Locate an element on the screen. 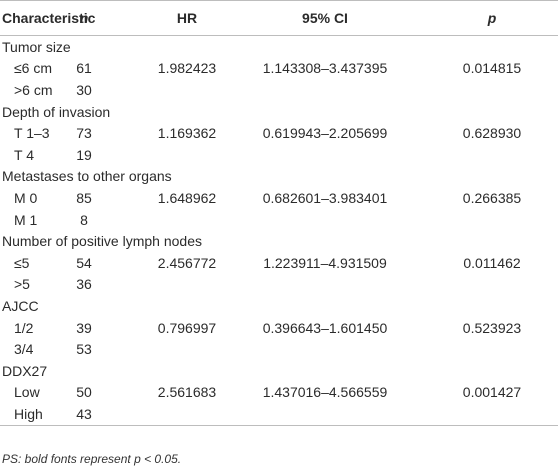  cell: 2.456772 is located at coordinates (187, 262).